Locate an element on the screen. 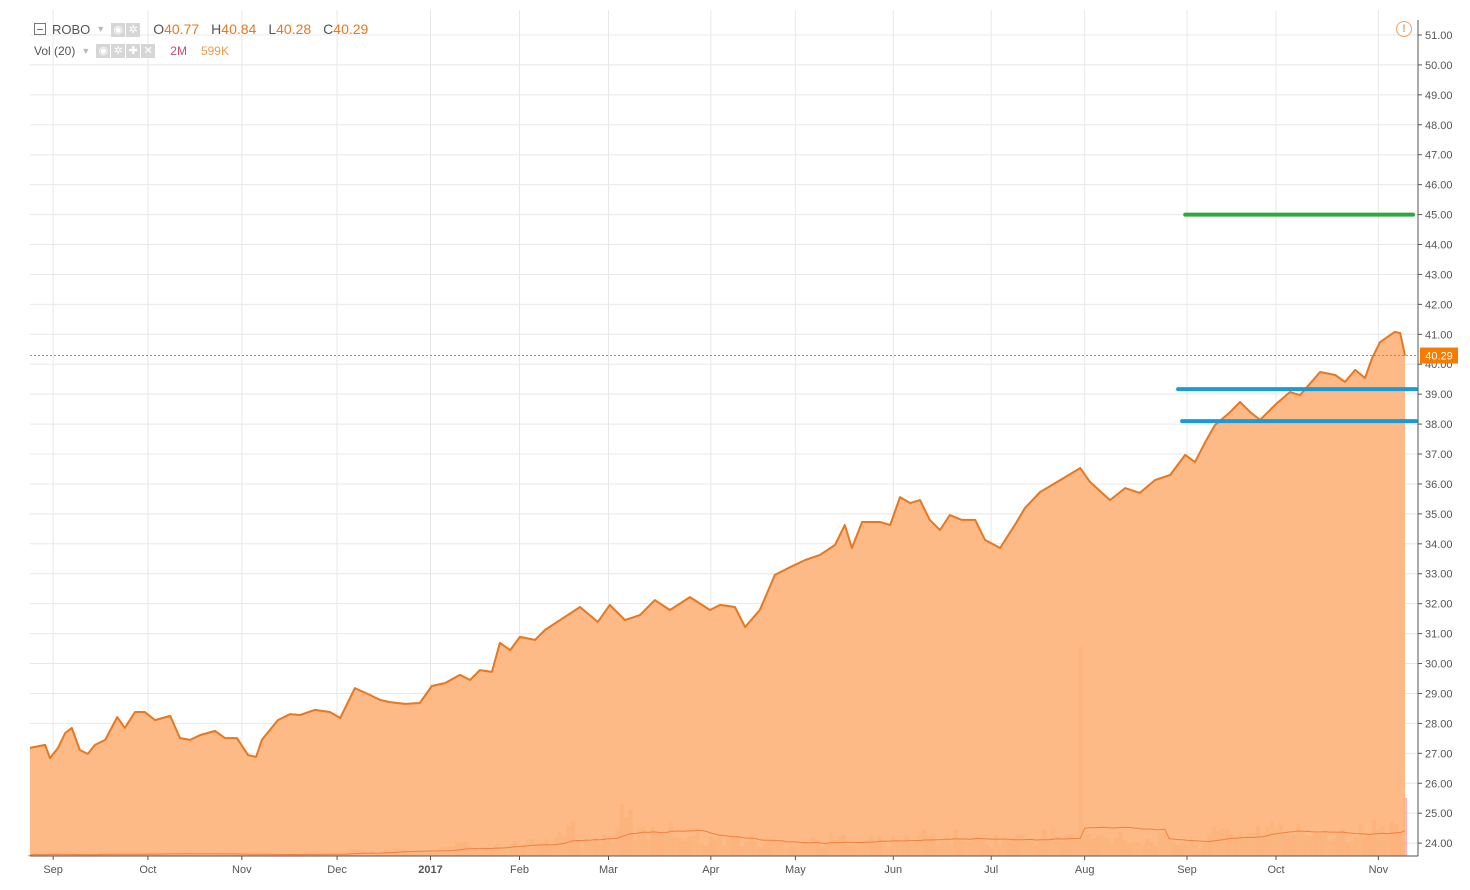 This screenshot has width=1470, height=890. y-tick-label: 43.00 is located at coordinates (1439, 275).